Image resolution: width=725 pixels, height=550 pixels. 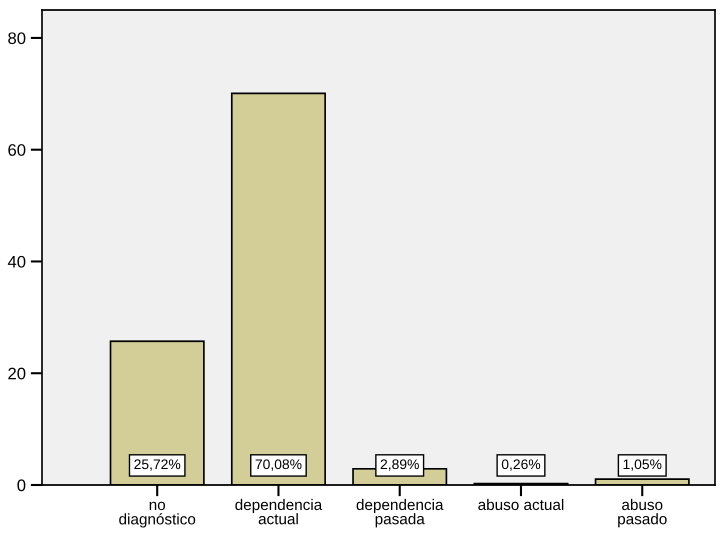 What do you see at coordinates (157, 515) in the screenshot?
I see `x-tick-label: no diagnóstico` at bounding box center [157, 515].